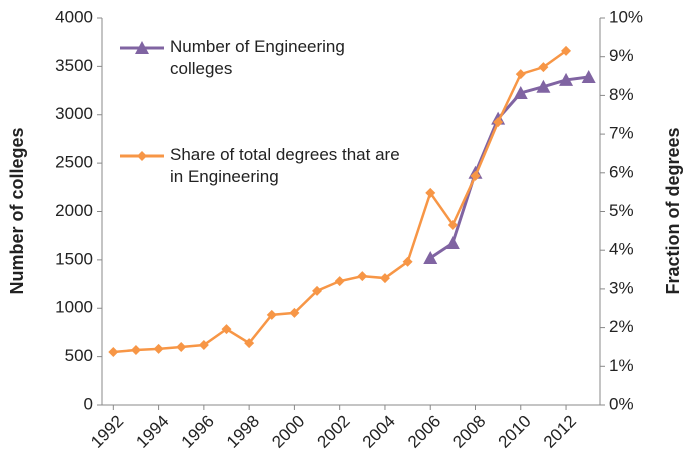  What do you see at coordinates (74, 113) in the screenshot?
I see `y-tick-label: 3000` at bounding box center [74, 113].